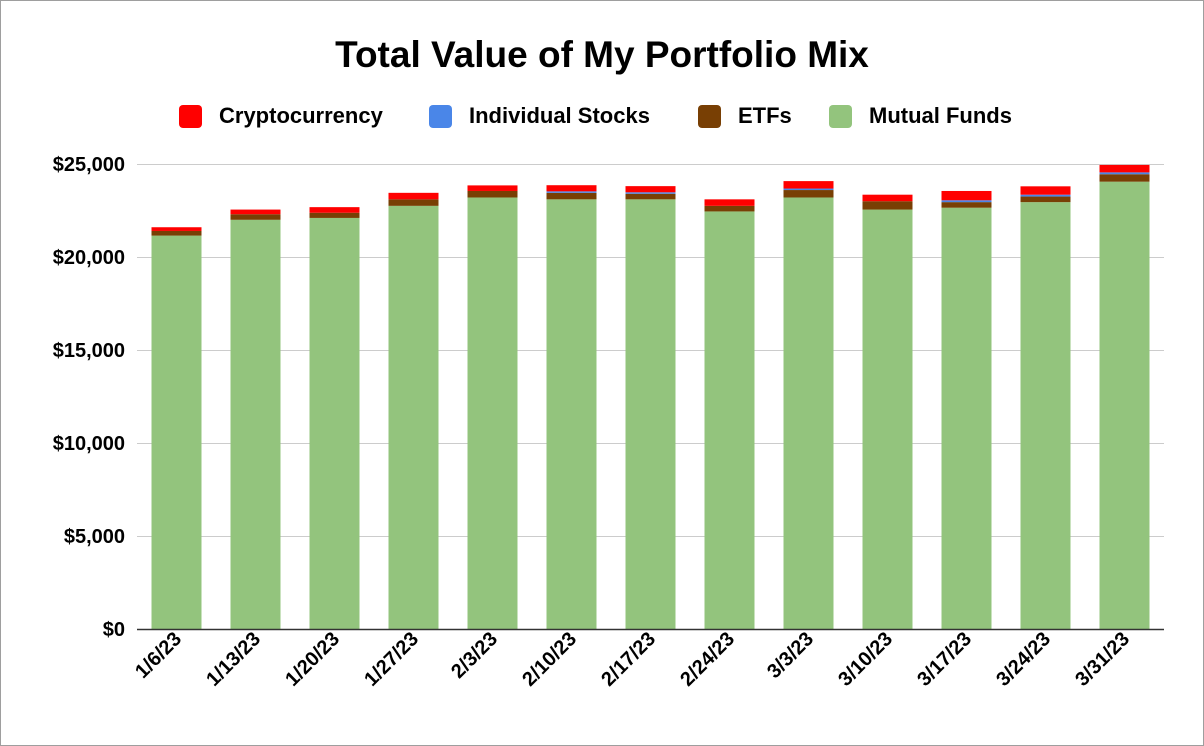 The image size is (1204, 746). What do you see at coordinates (89, 444) in the screenshot?
I see `y-tick-label: $10,000` at bounding box center [89, 444].